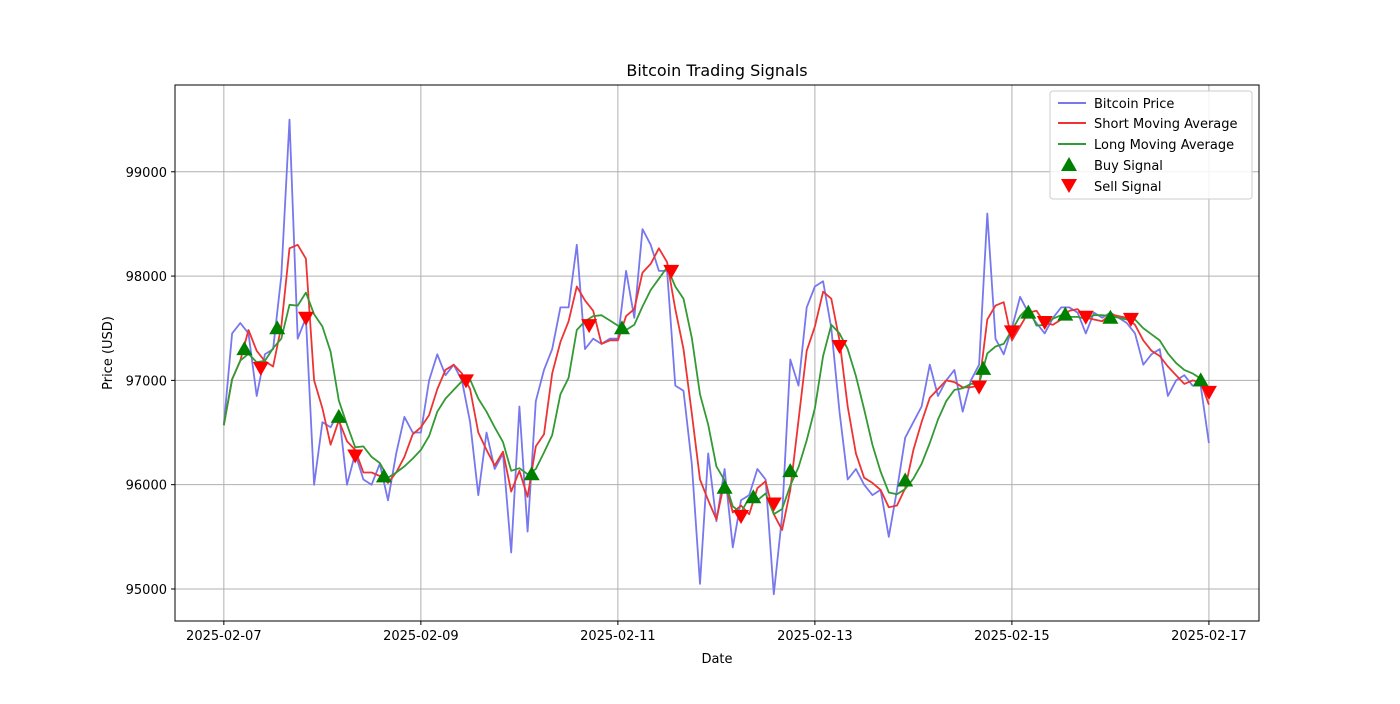 The image size is (1400, 704). What do you see at coordinates (146, 381) in the screenshot?
I see `y-tick-label: 97000` at bounding box center [146, 381].